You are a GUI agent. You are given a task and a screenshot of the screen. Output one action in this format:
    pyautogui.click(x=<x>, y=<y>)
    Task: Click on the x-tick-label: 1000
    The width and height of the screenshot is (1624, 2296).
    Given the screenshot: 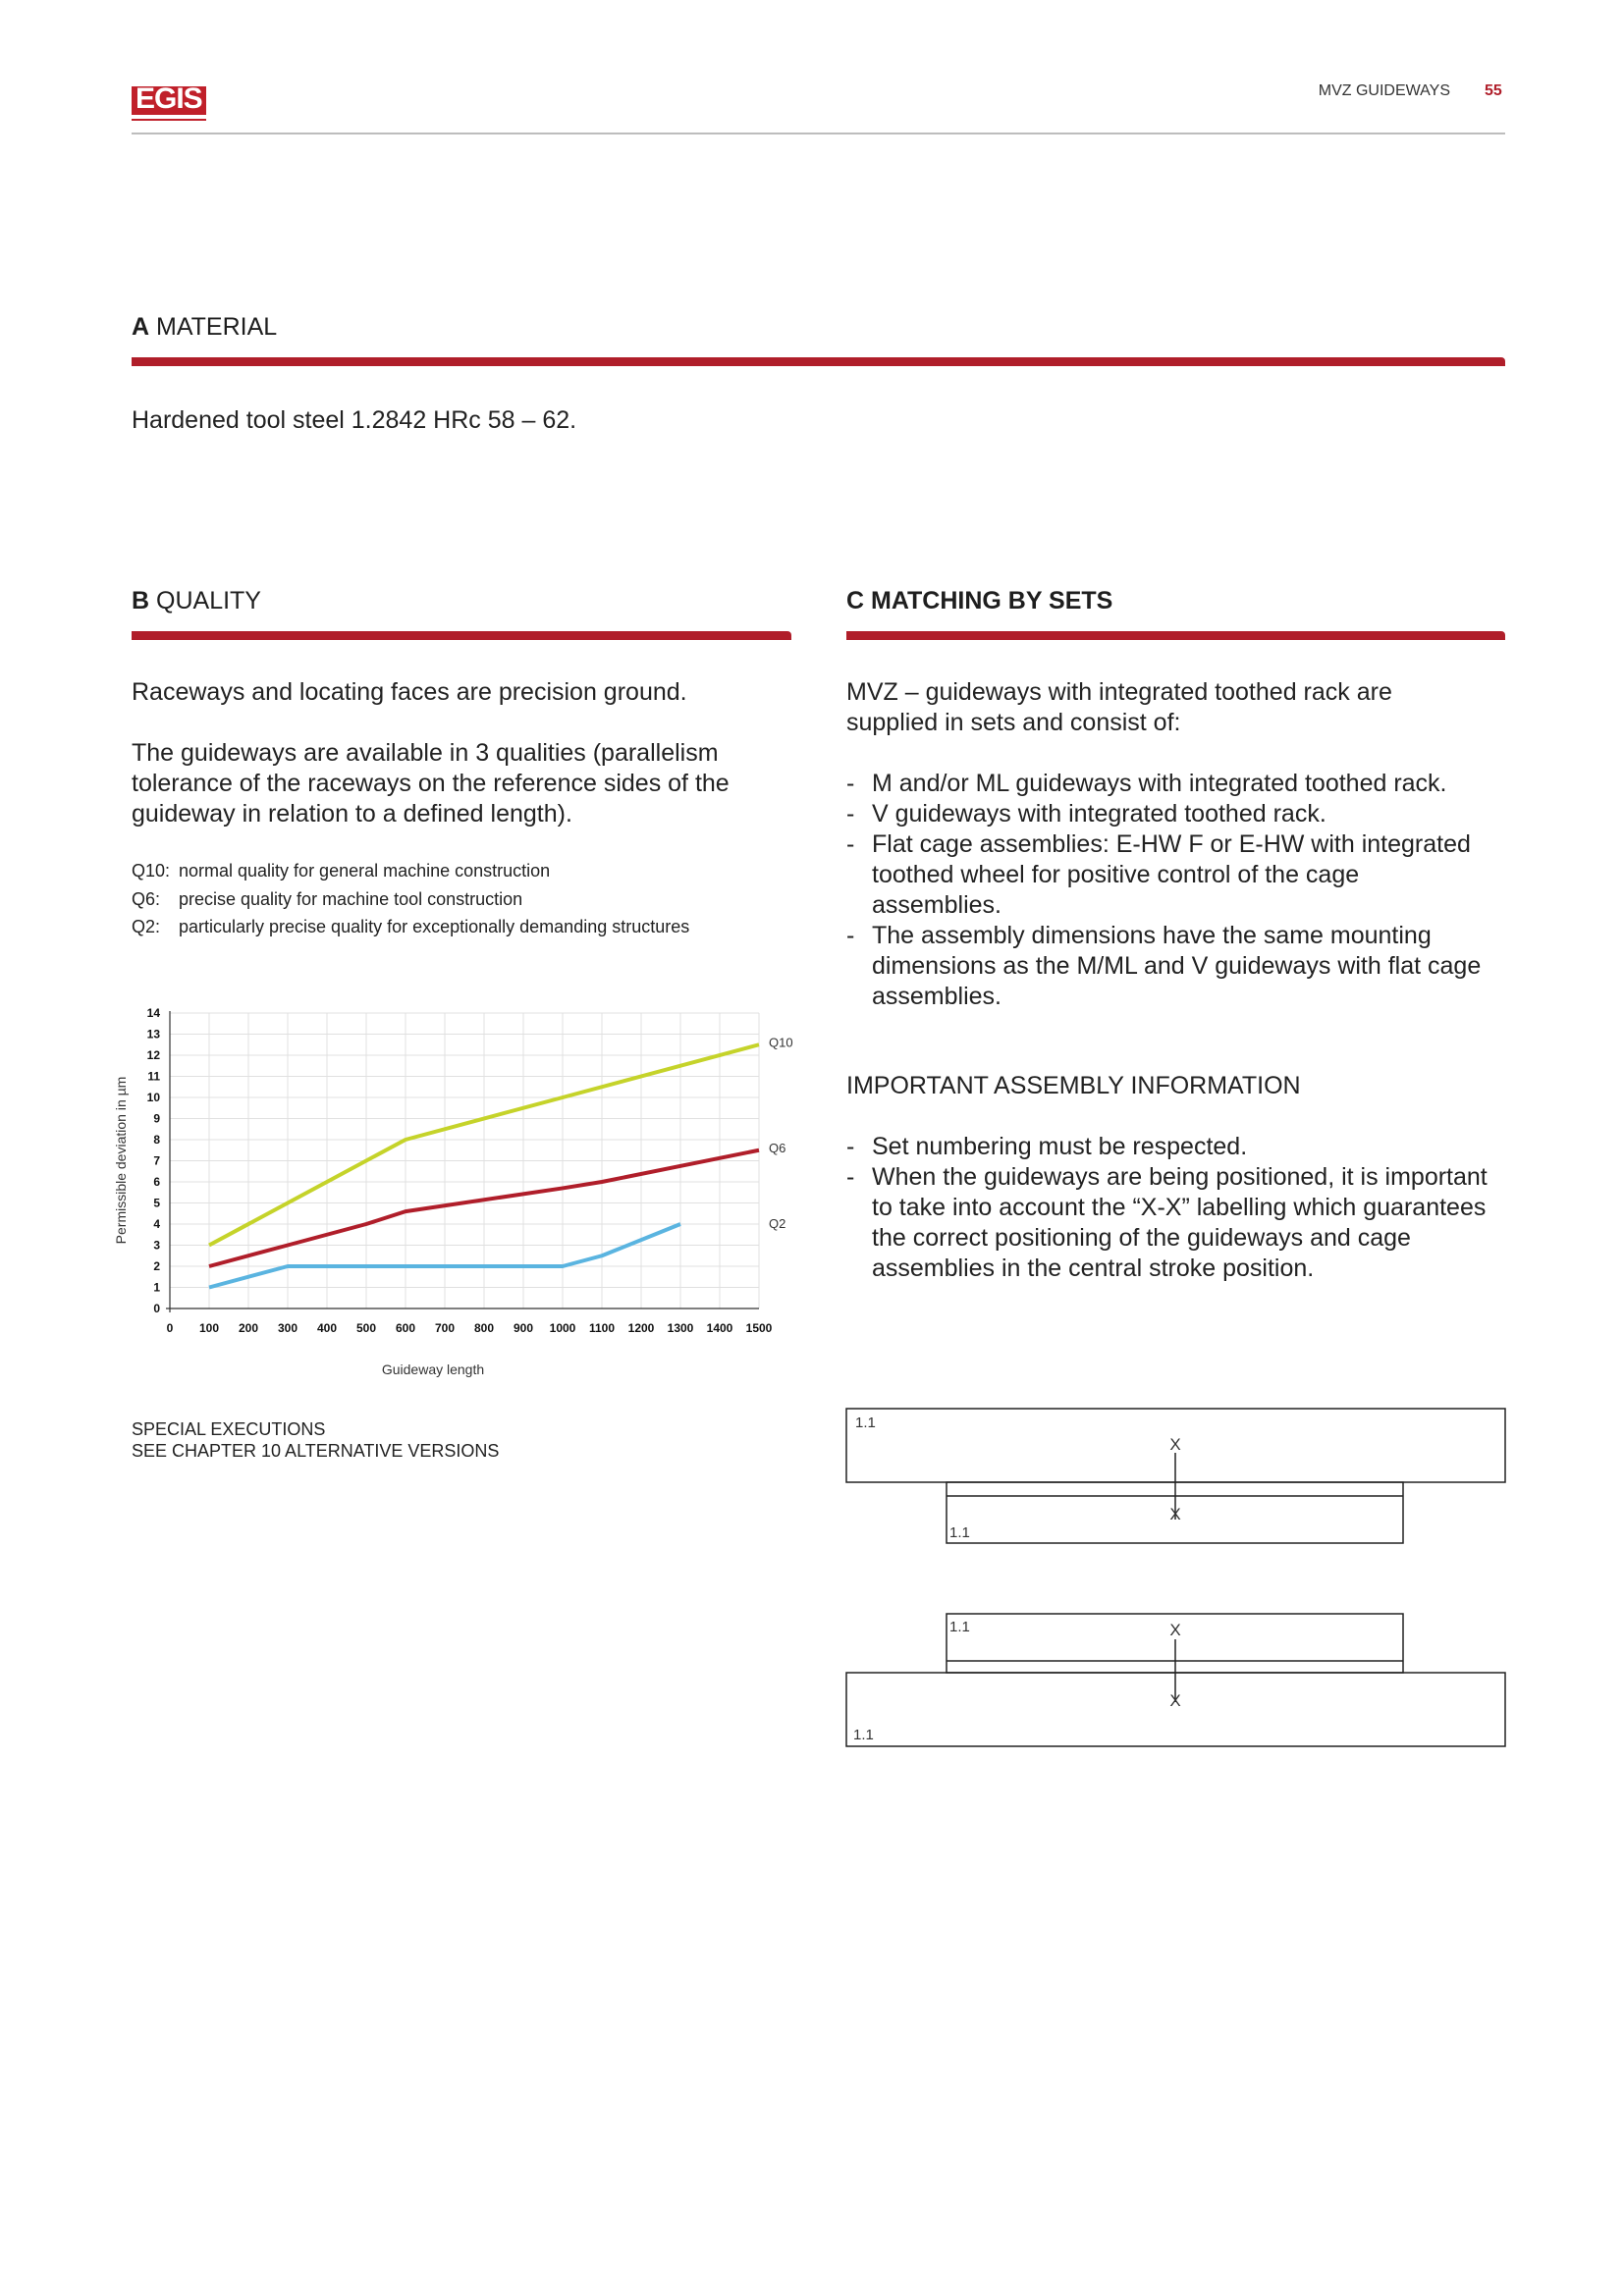 What is the action you would take?
    pyautogui.click(x=563, y=1328)
    